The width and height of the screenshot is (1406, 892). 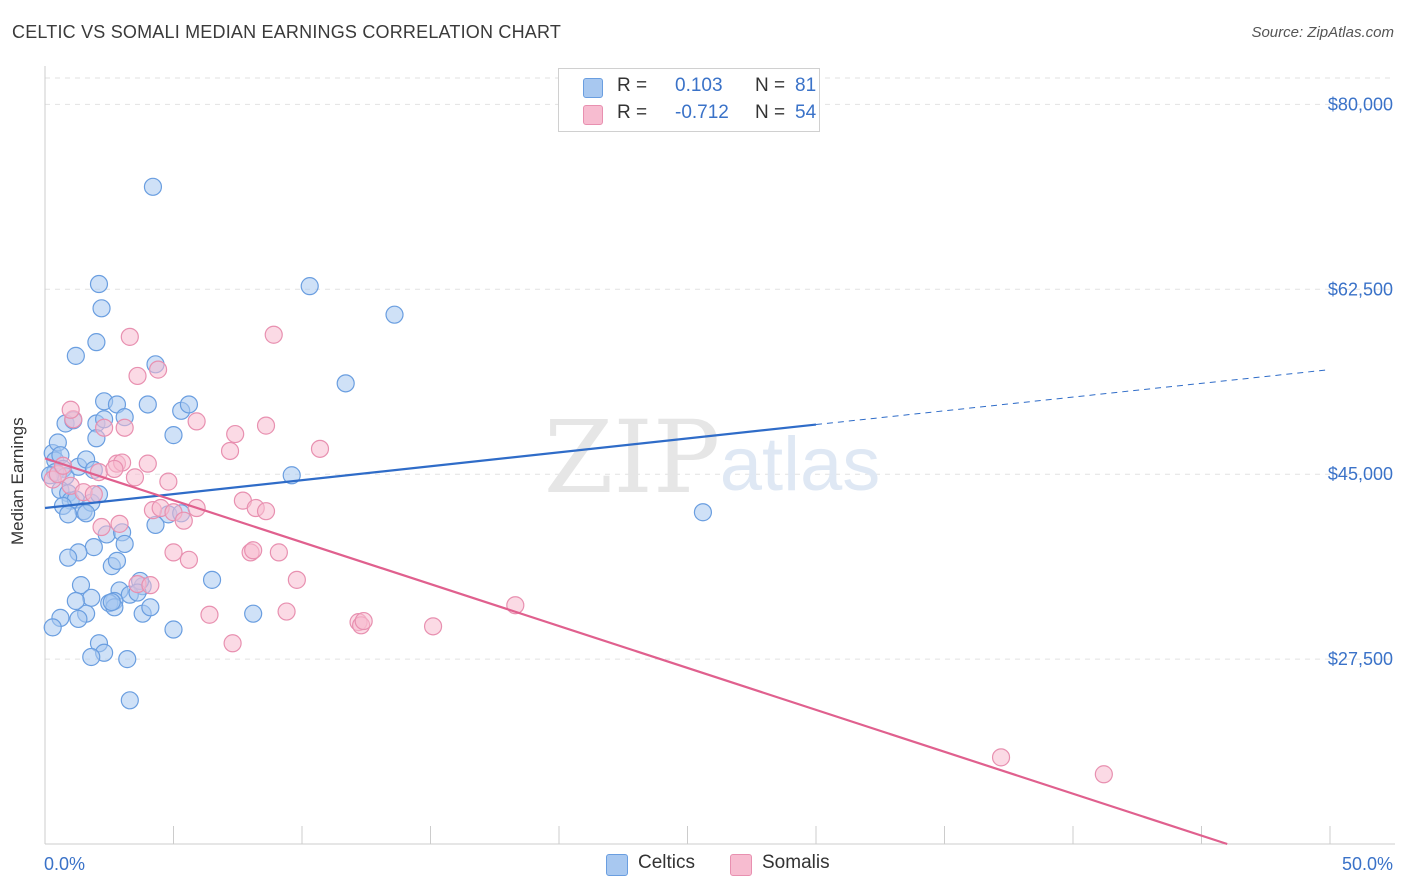 What do you see at coordinates (1360, 474) in the screenshot?
I see `y-tick-label: $45,000` at bounding box center [1360, 474].